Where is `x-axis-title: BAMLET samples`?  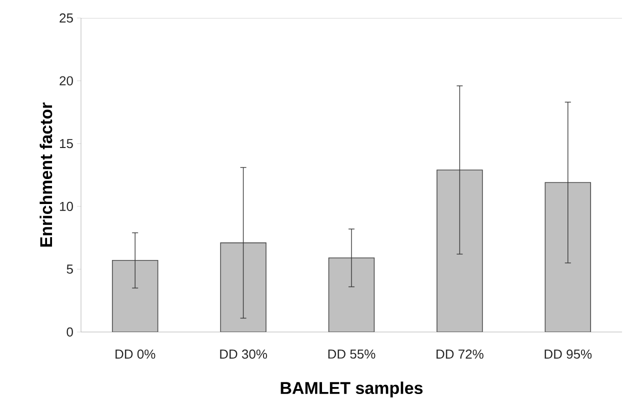 x-axis-title: BAMLET samples is located at coordinates (351, 390).